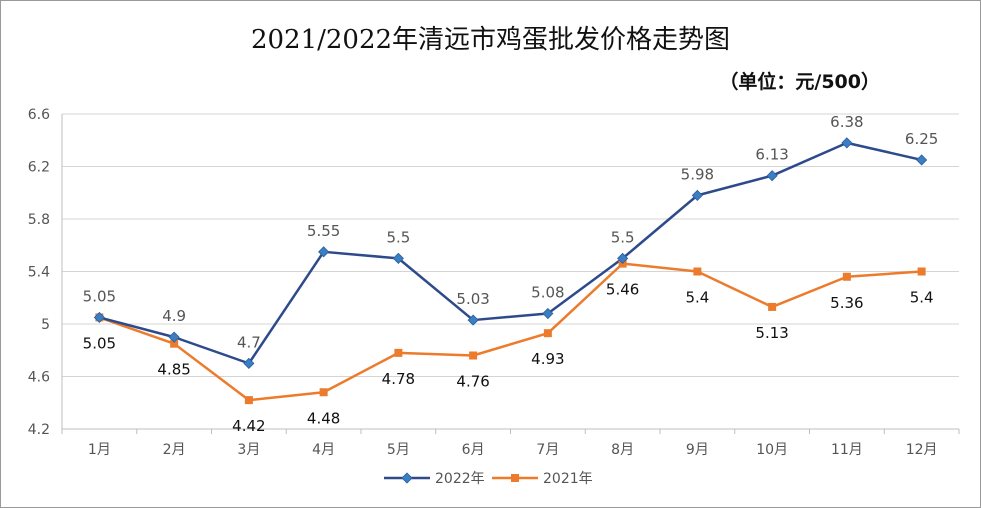 Image resolution: width=981 pixels, height=508 pixels. What do you see at coordinates (622, 290) in the screenshot?
I see `data-label: 5.46` at bounding box center [622, 290].